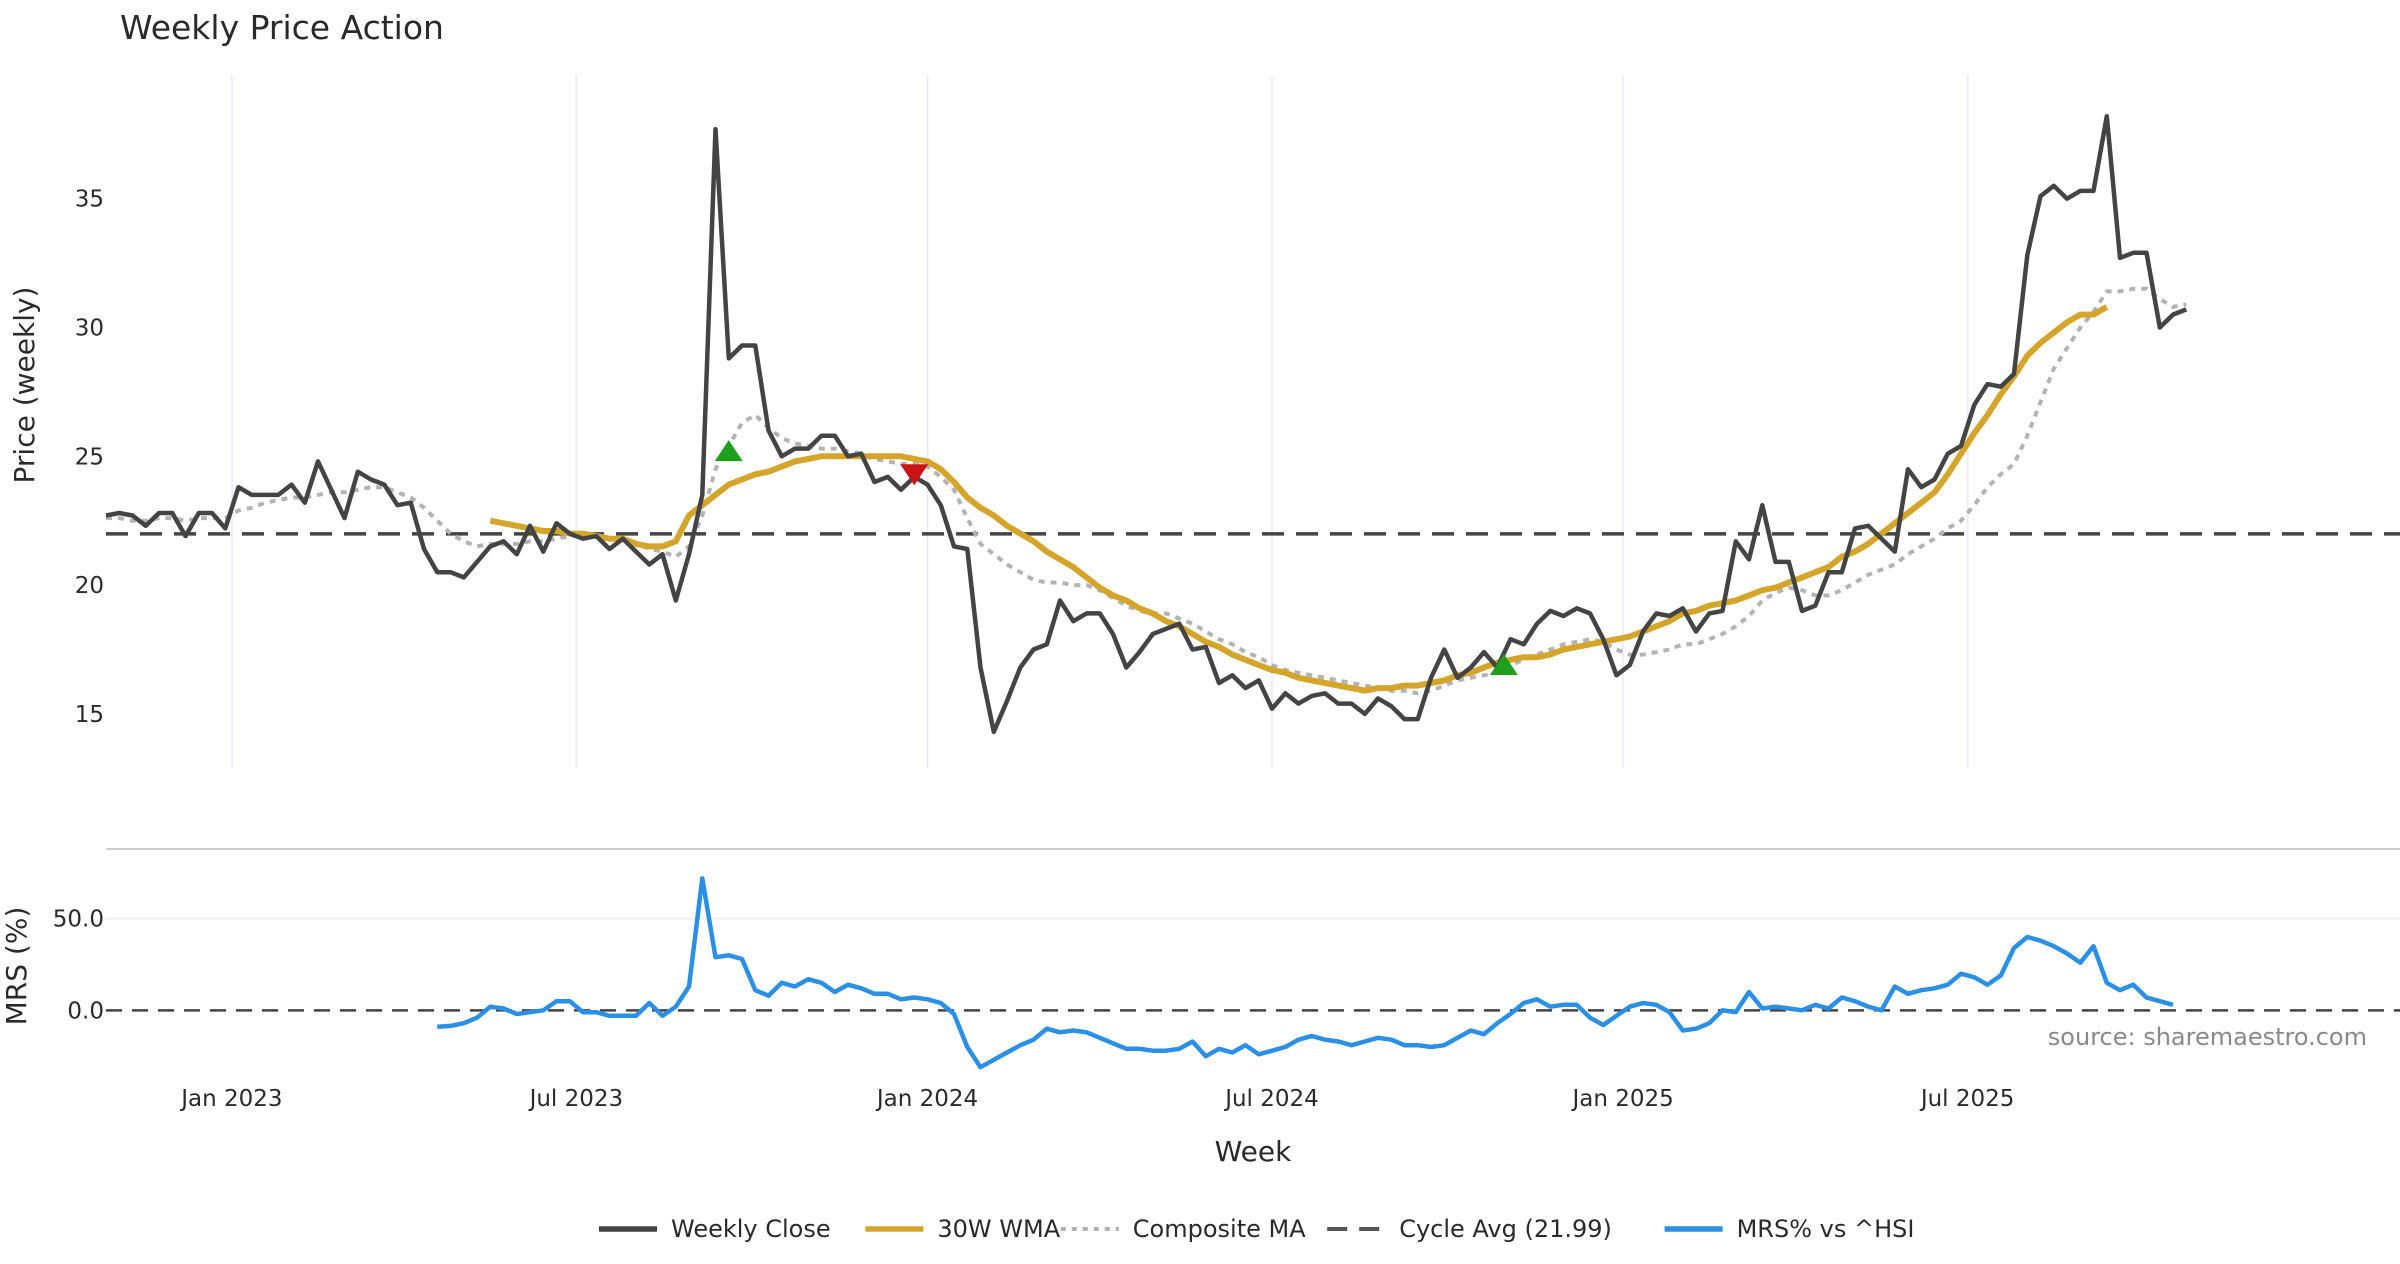 Image resolution: width=2400 pixels, height=1264 pixels. What do you see at coordinates (1271, 1099) in the screenshot?
I see `x-tick-label: Jul 2024` at bounding box center [1271, 1099].